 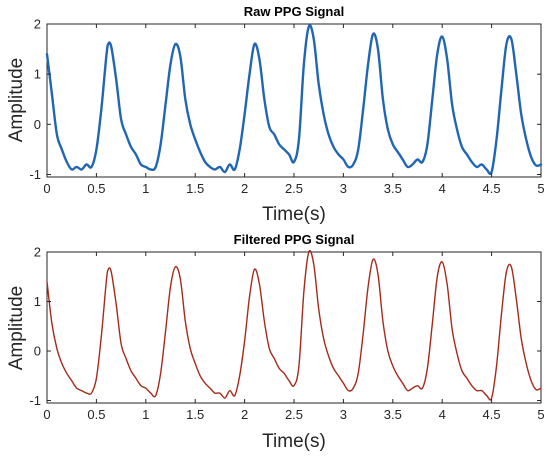 I want to click on chart-title: Filtered PPG Signal, so click(x=294, y=239).